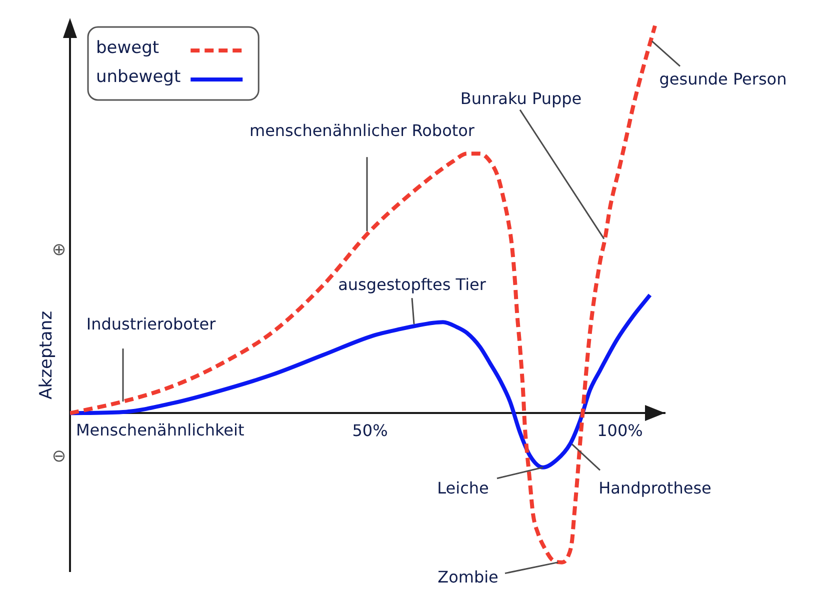 This screenshot has height=600, width=820. What do you see at coordinates (151, 324) in the screenshot?
I see `annotation: Industrieroboter` at bounding box center [151, 324].